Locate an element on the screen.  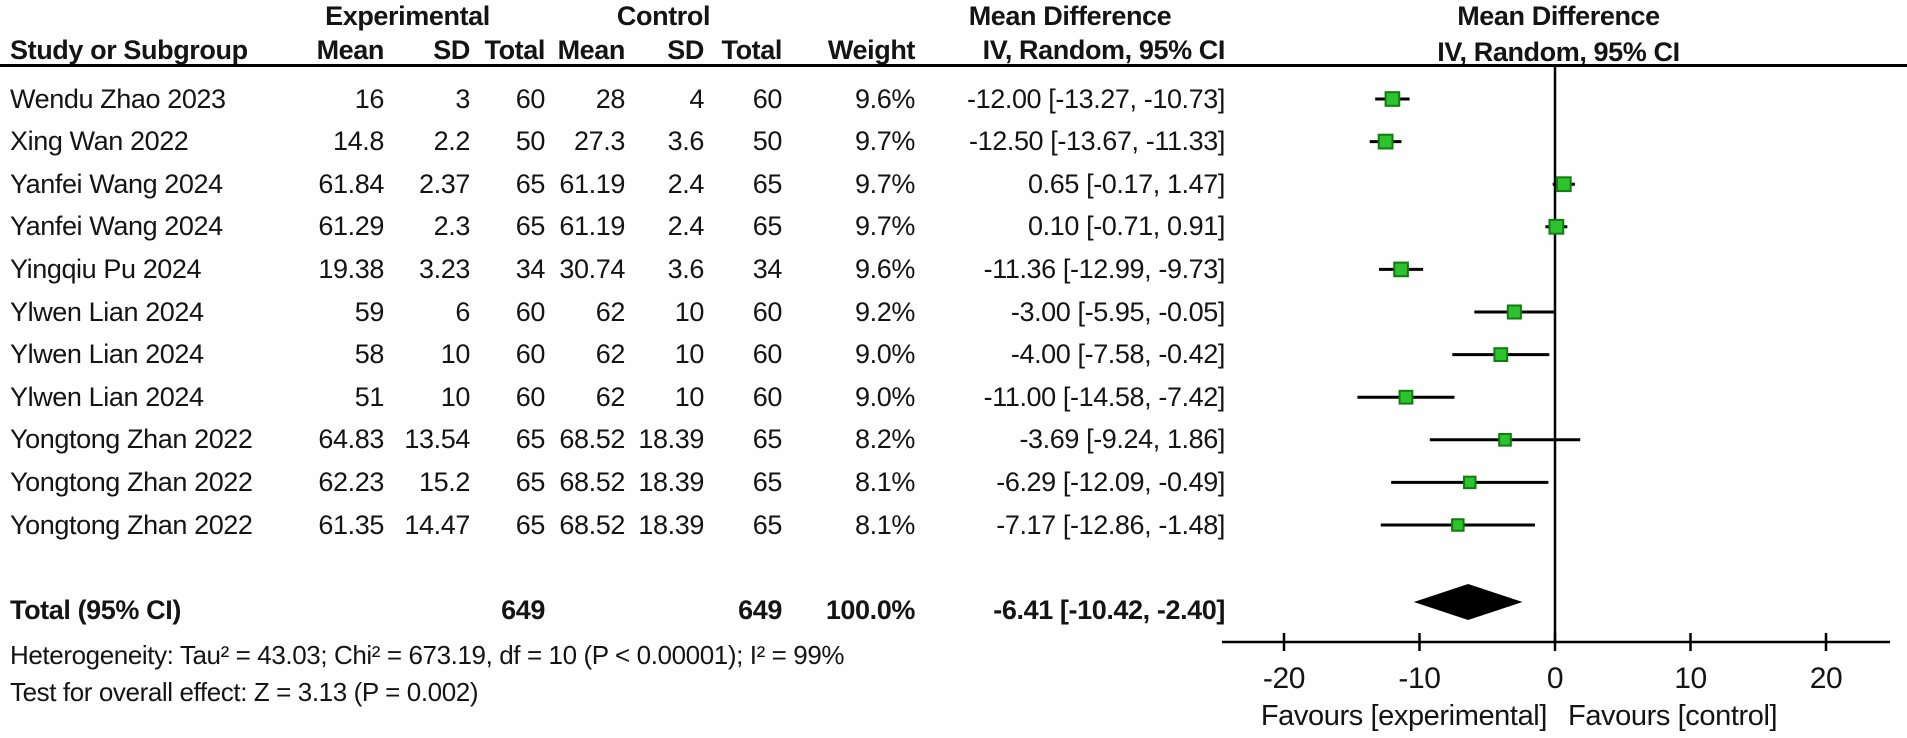
ci-text-value: -6.29 [-12.09, -0.49] is located at coordinates (1110, 482).